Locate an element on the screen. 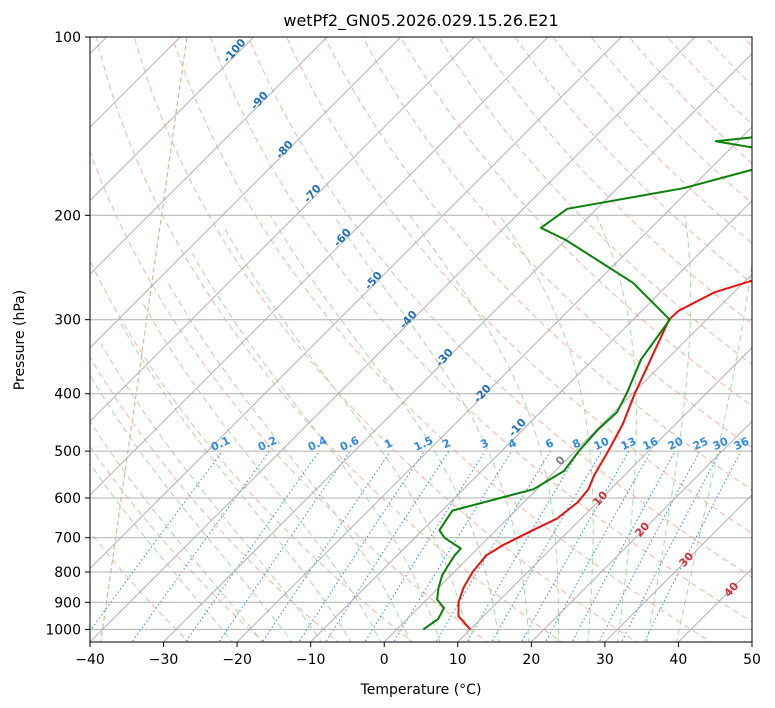 The width and height of the screenshot is (775, 708). dry-adiabat-label: -90 is located at coordinates (259, 101).